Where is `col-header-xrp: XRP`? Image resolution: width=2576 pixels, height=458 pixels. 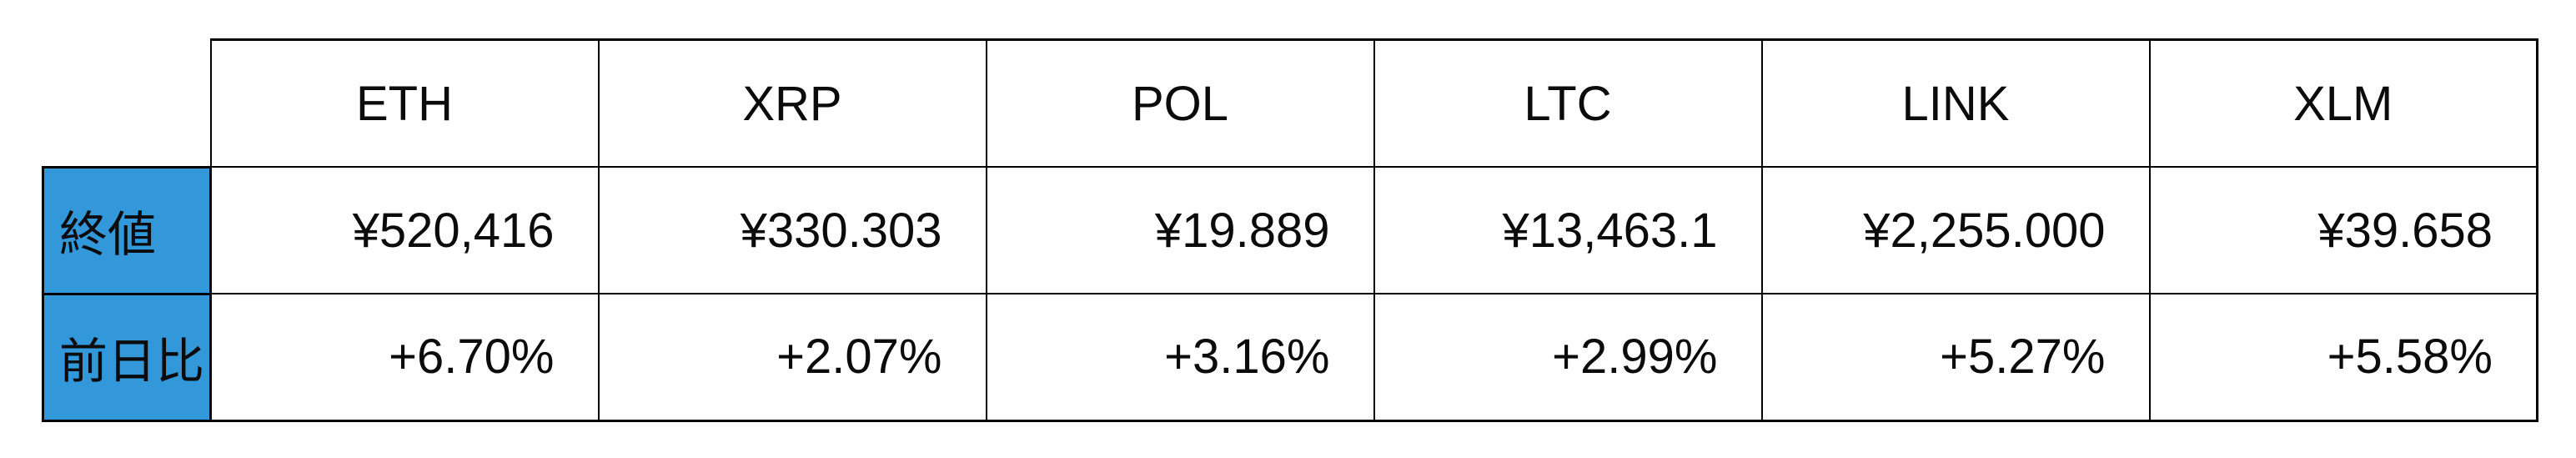
col-header-xrp: XRP is located at coordinates (792, 103).